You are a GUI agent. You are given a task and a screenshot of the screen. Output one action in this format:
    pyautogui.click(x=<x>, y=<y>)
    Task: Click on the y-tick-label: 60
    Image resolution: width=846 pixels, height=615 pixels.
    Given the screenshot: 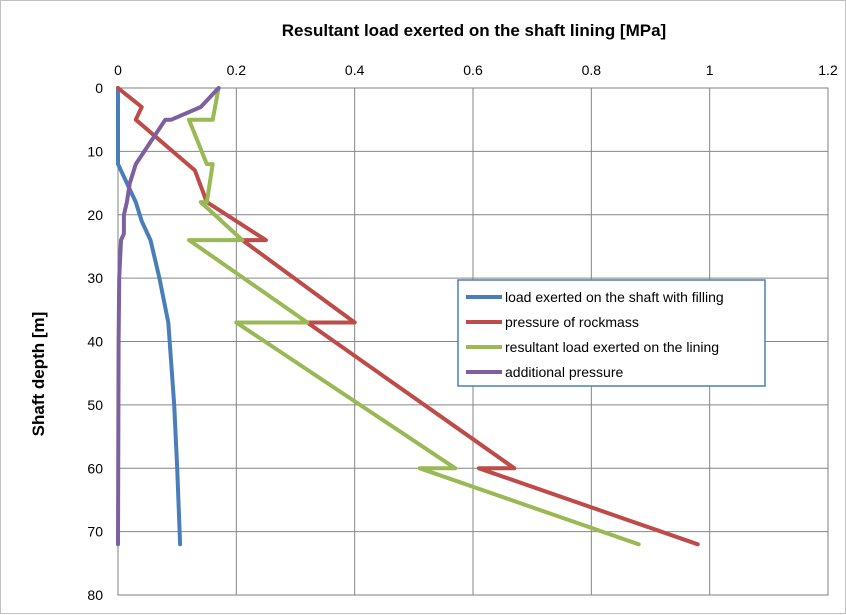 What is the action you would take?
    pyautogui.click(x=95, y=468)
    